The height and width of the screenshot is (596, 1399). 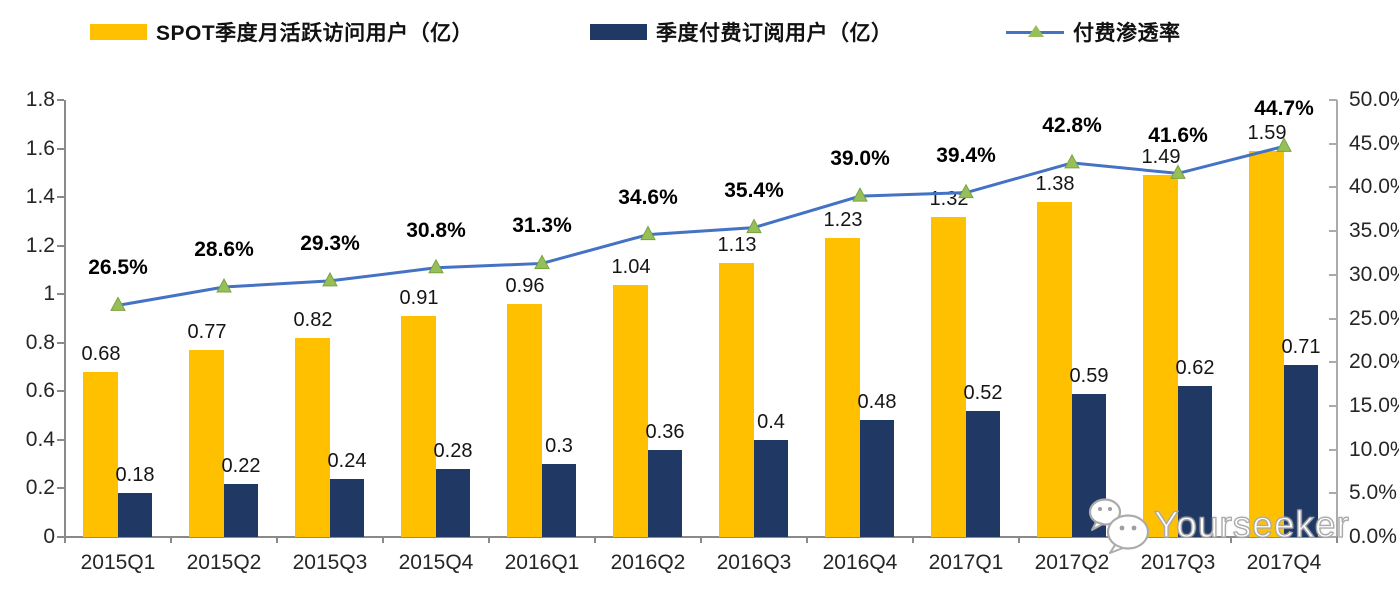 What do you see at coordinates (241, 465) in the screenshot?
I see `bar-subscribers-value-label: 0.22` at bounding box center [241, 465].